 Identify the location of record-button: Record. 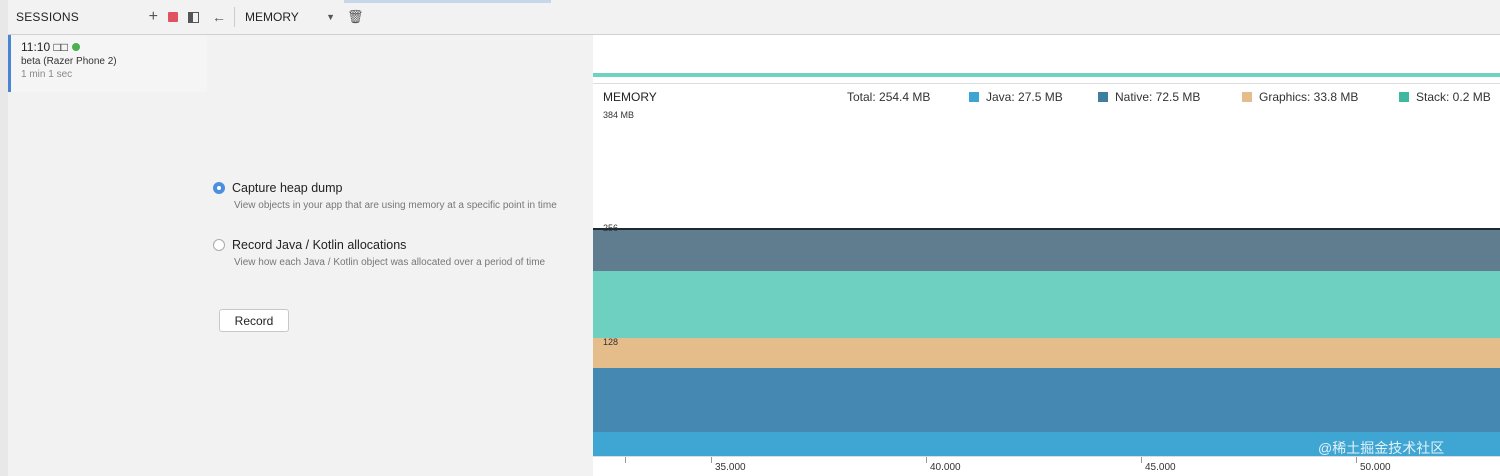
(254, 320).